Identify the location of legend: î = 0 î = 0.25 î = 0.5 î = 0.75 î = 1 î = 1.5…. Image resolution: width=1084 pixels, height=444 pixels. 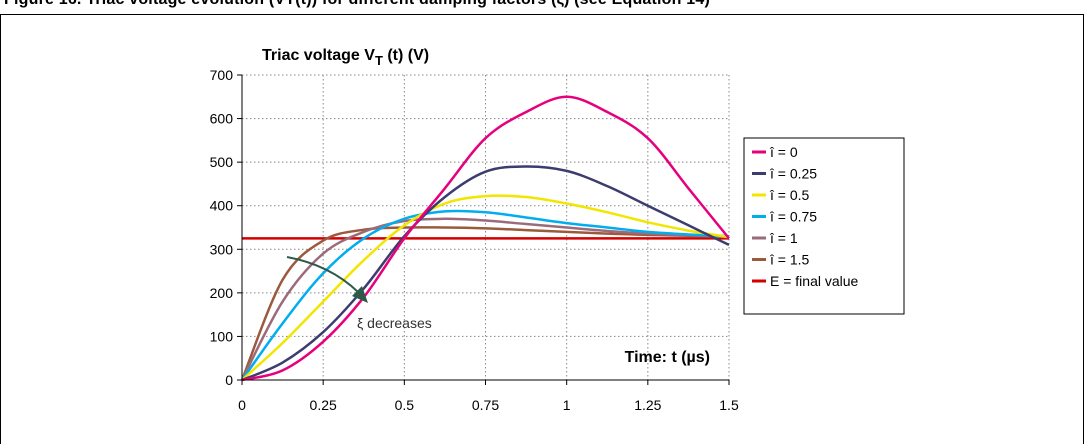
(824, 226).